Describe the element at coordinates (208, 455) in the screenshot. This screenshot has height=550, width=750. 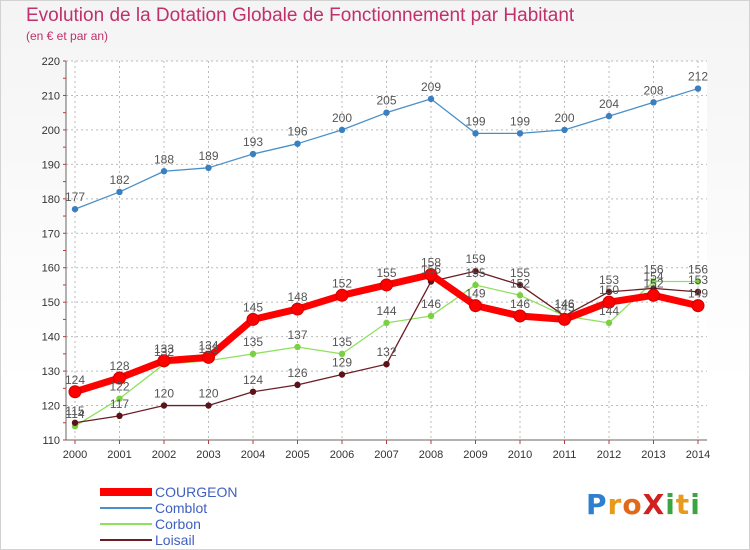
I see `x-tick-label: 2003` at that location.